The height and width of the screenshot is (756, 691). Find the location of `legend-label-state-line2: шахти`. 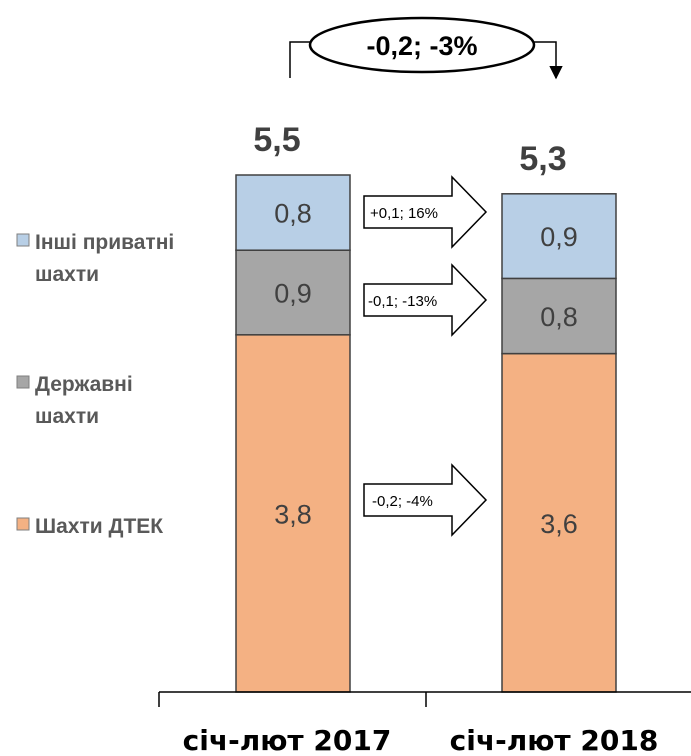

legend-label-state-line2: шахти is located at coordinates (67, 416).